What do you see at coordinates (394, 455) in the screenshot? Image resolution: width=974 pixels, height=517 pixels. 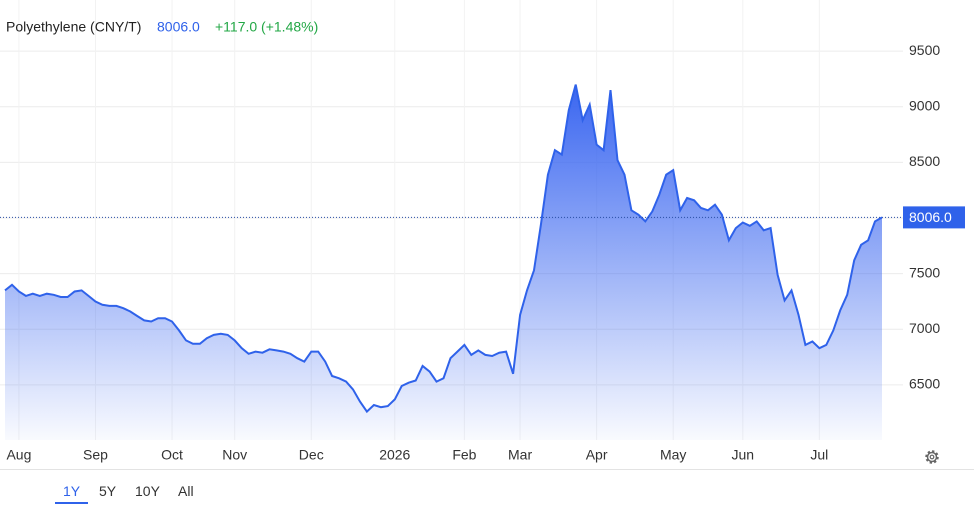 I see `x-tick-label: 2026` at bounding box center [394, 455].